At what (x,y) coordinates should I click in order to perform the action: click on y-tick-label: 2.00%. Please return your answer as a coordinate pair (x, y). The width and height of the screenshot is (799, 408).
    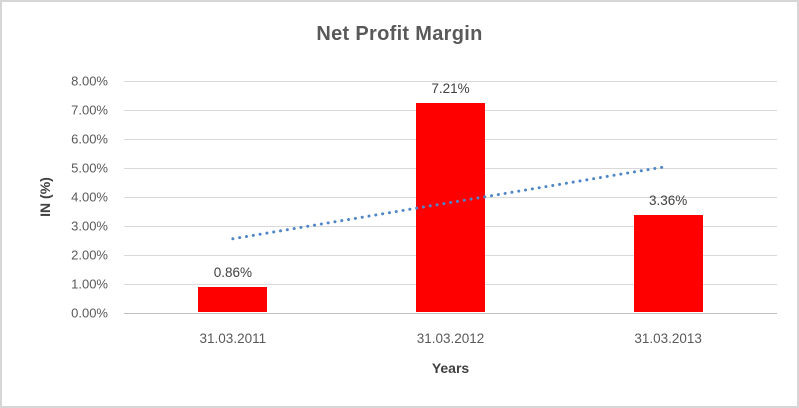
    Looking at the image, I should click on (89, 255).